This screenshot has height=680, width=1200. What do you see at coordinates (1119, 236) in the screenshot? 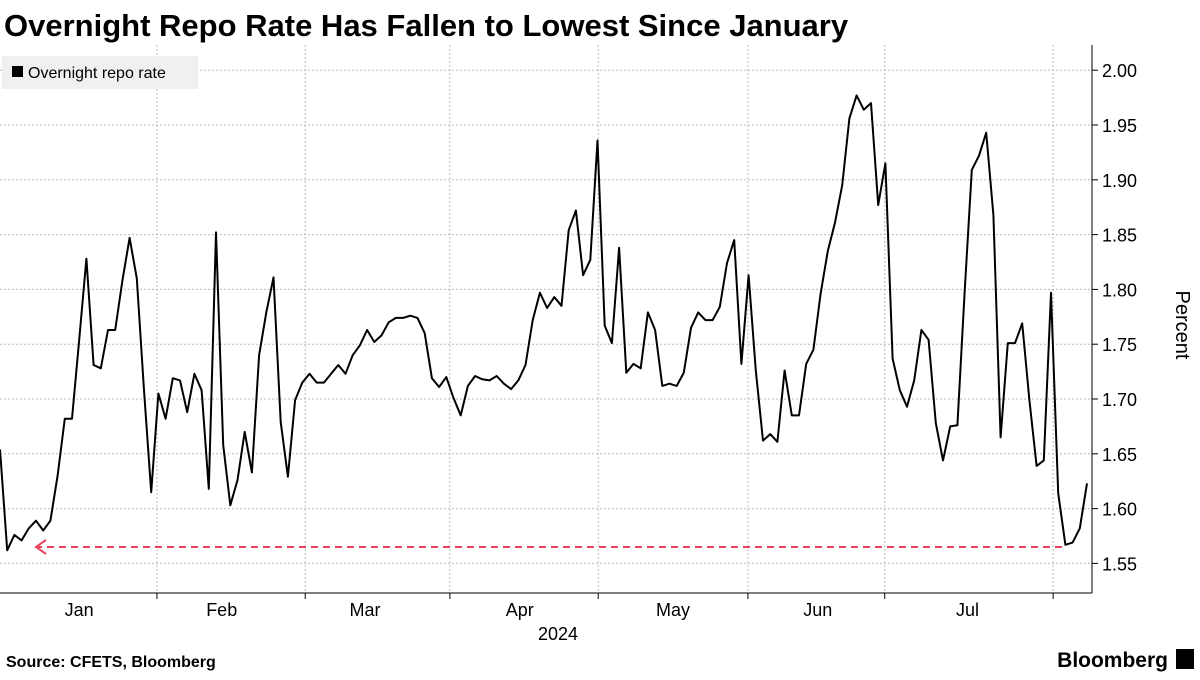
I see `y-tick-label: 1.85` at bounding box center [1119, 236].